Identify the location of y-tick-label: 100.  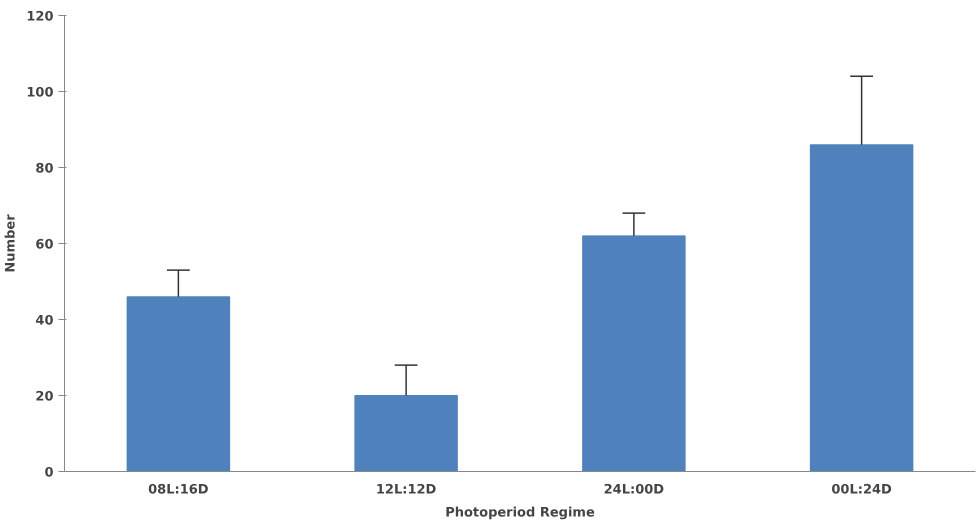
(40, 93).